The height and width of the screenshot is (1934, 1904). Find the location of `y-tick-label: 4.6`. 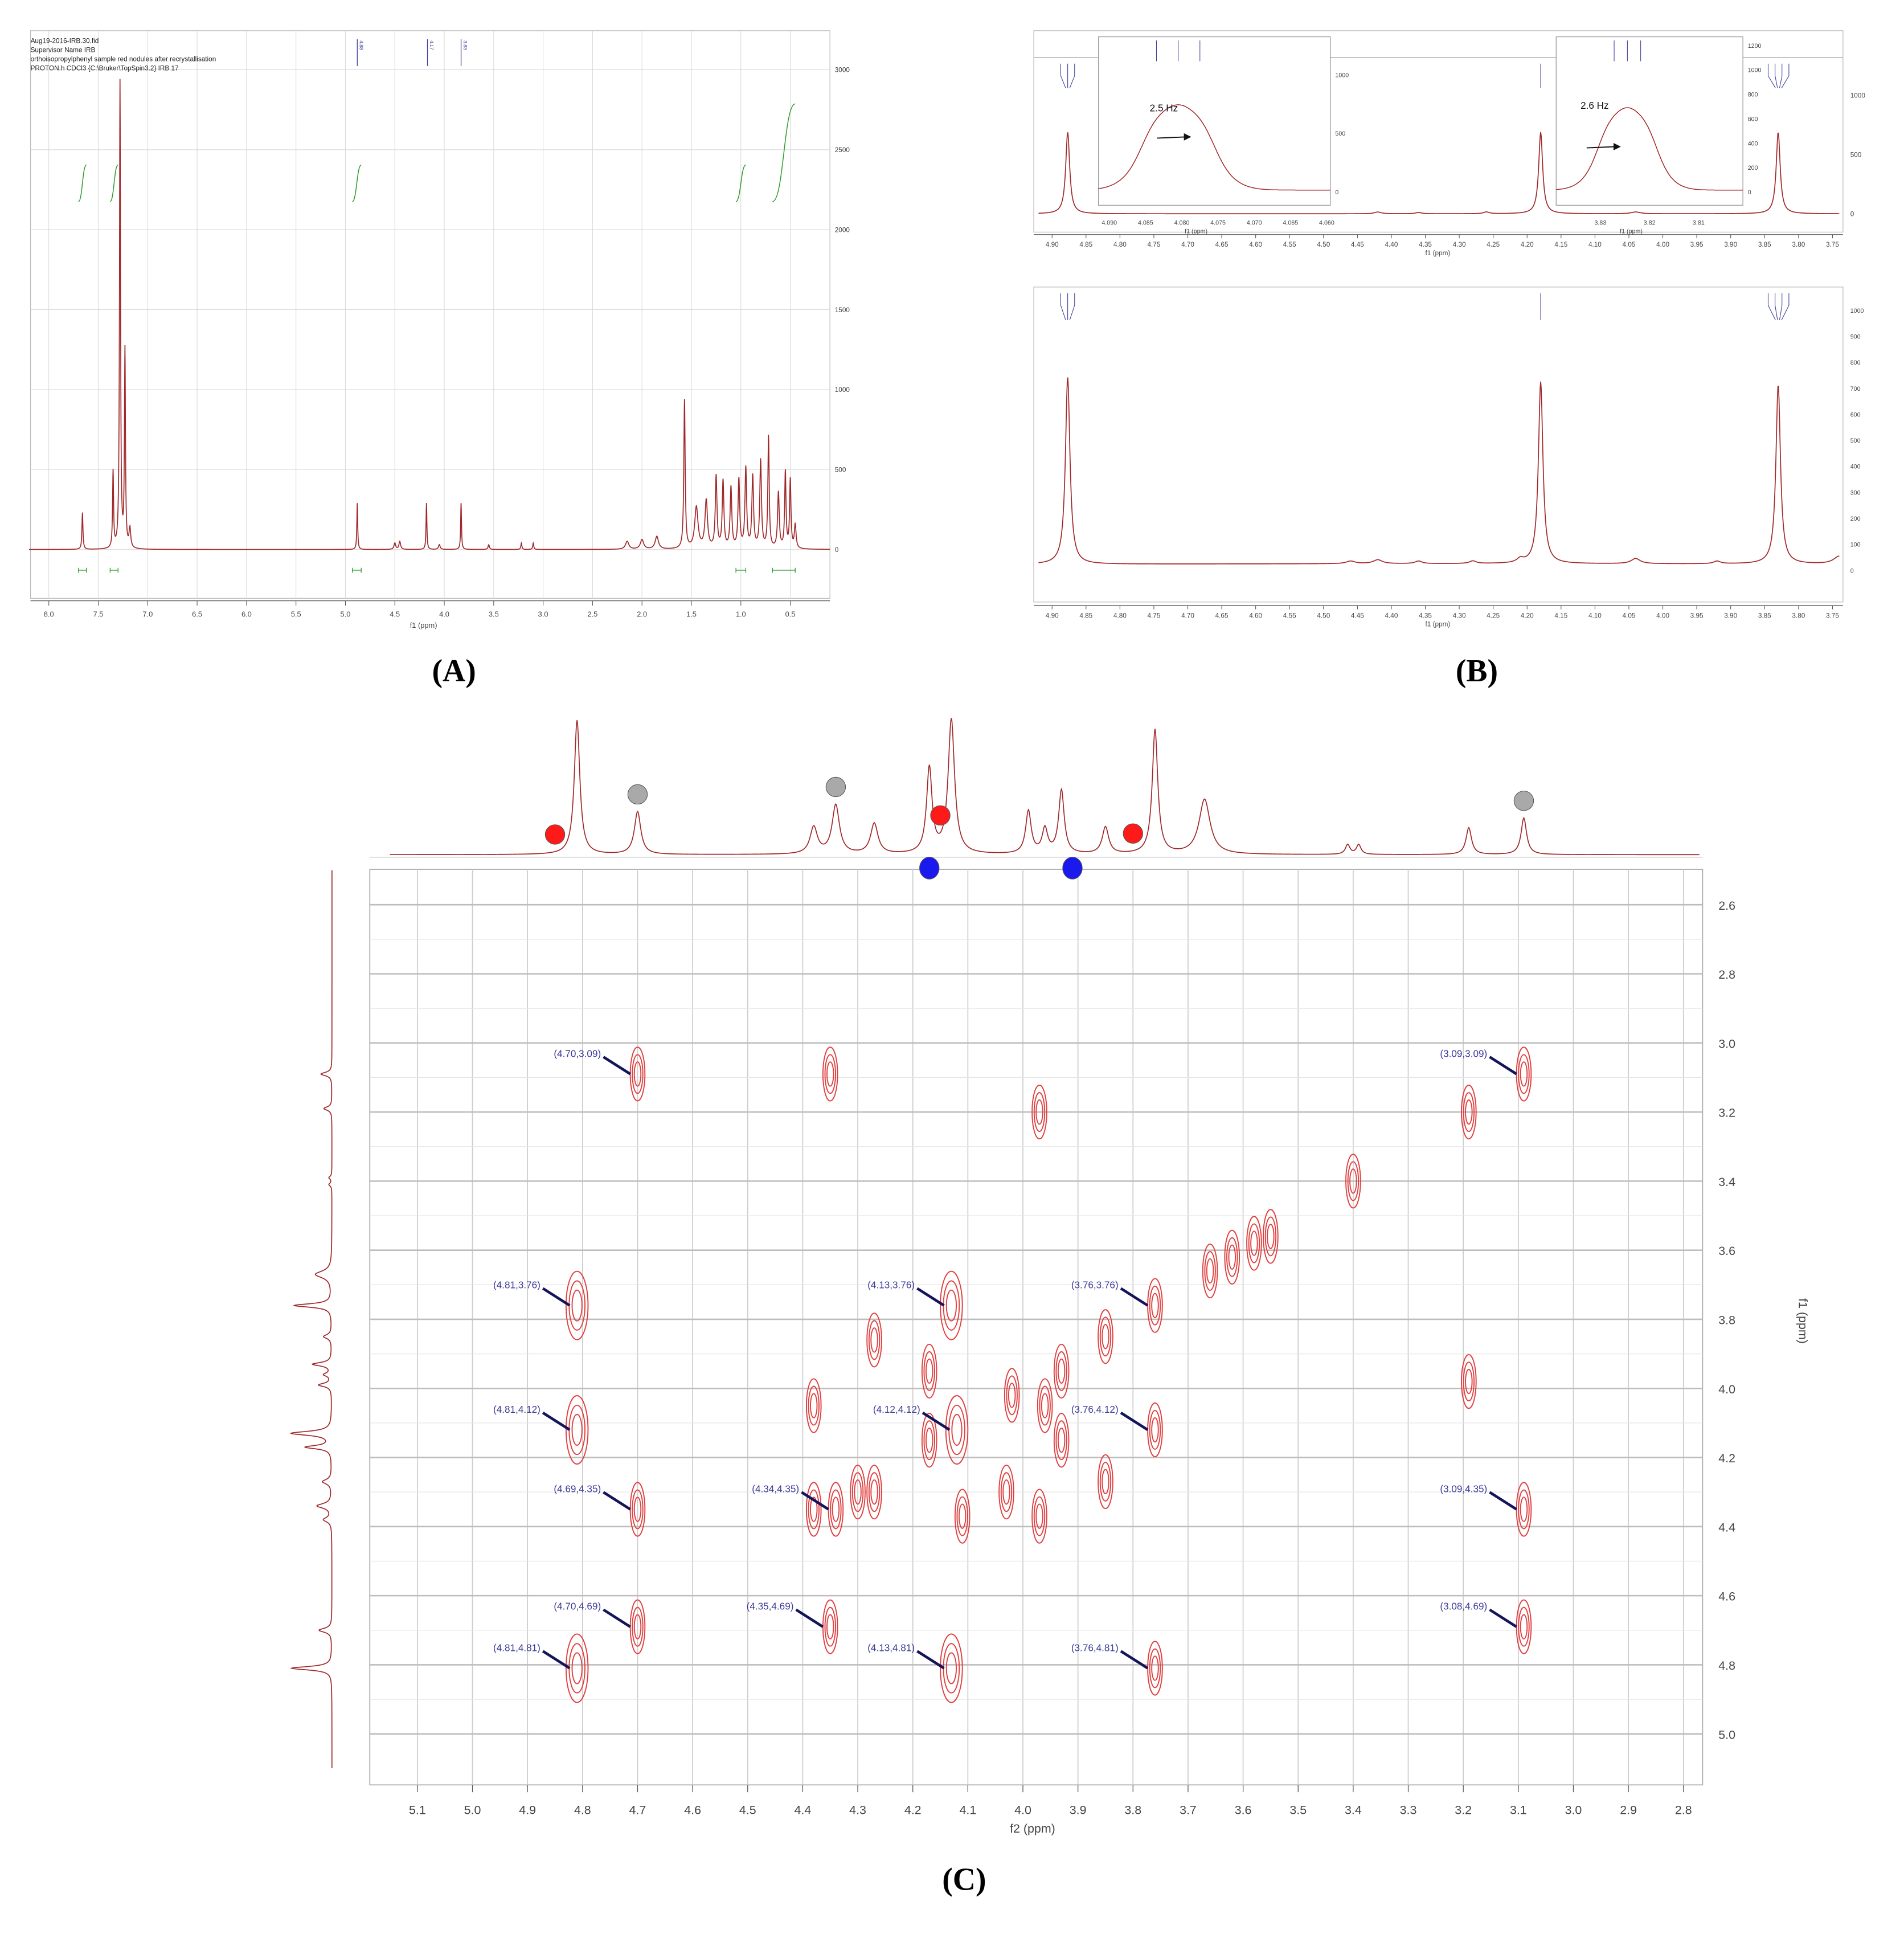

y-tick-label: 4.6 is located at coordinates (1726, 1597).